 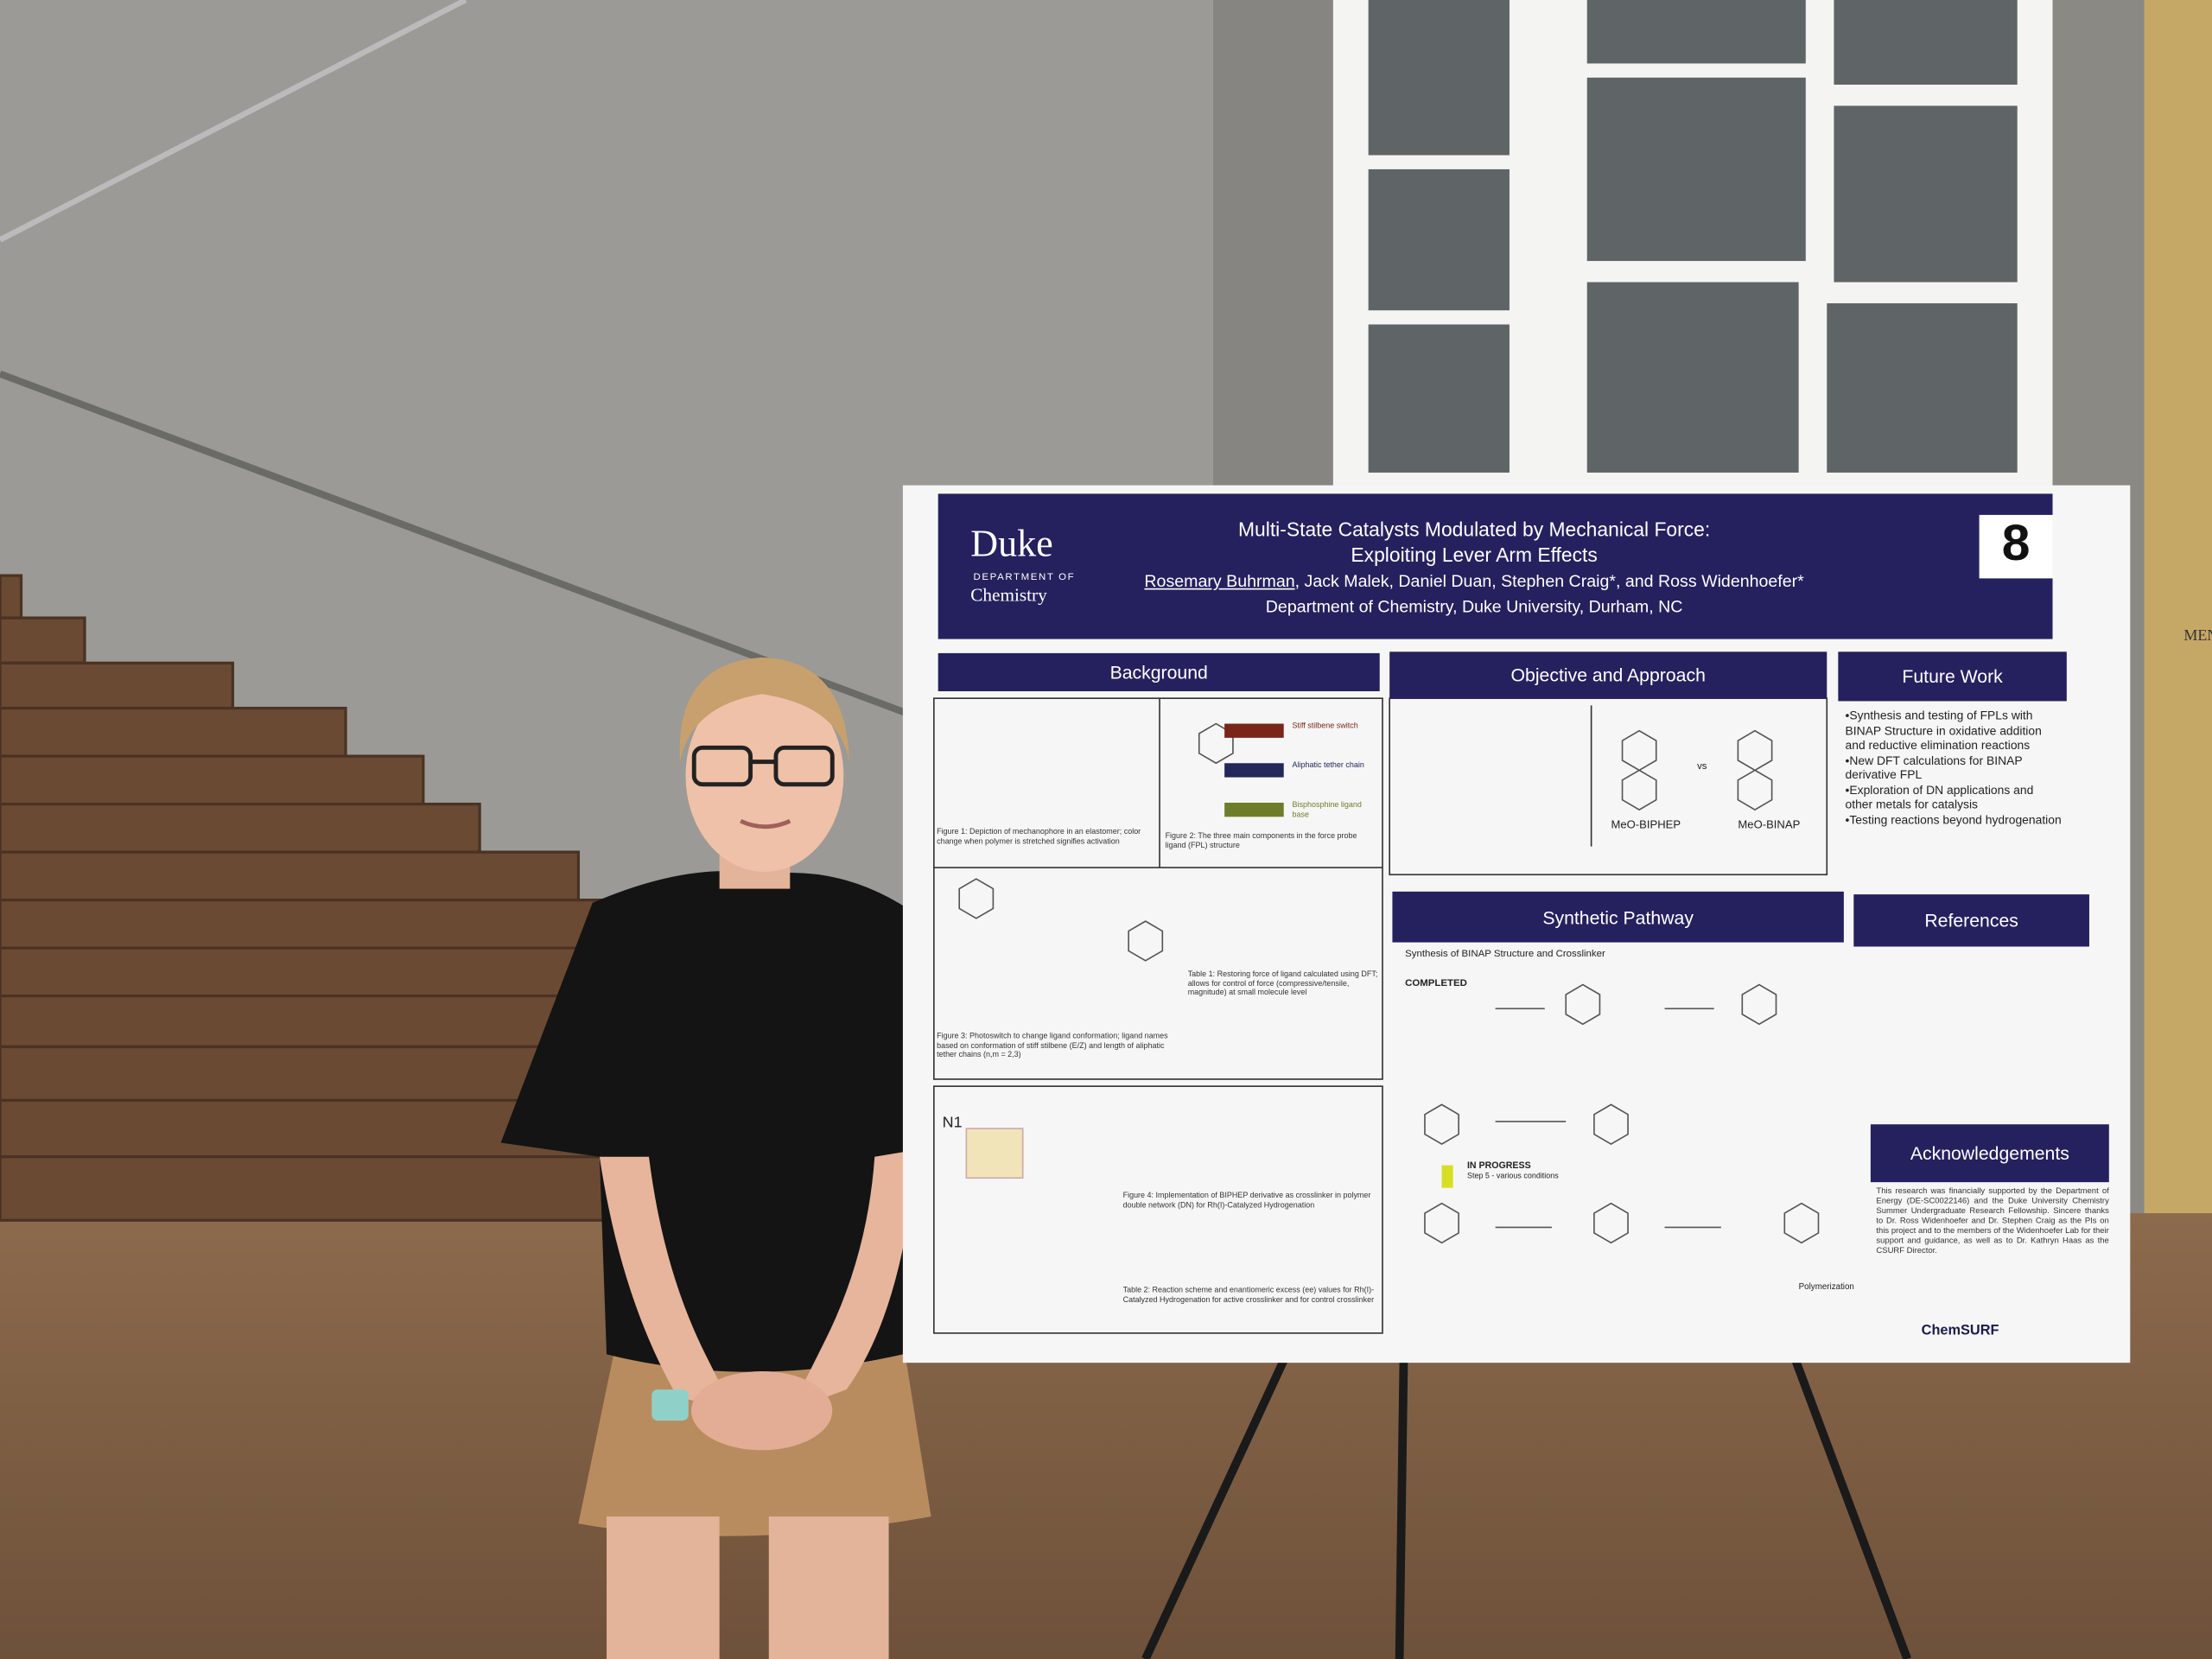 What do you see at coordinates (1989, 1153) in the screenshot?
I see `section-header: Acknowledgements` at bounding box center [1989, 1153].